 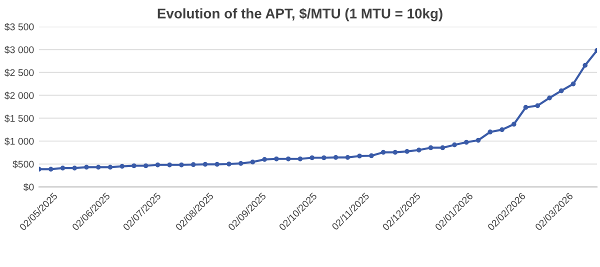 What do you see at coordinates (19, 96) in the screenshot?
I see `y-tick-label: $2 000` at bounding box center [19, 96].